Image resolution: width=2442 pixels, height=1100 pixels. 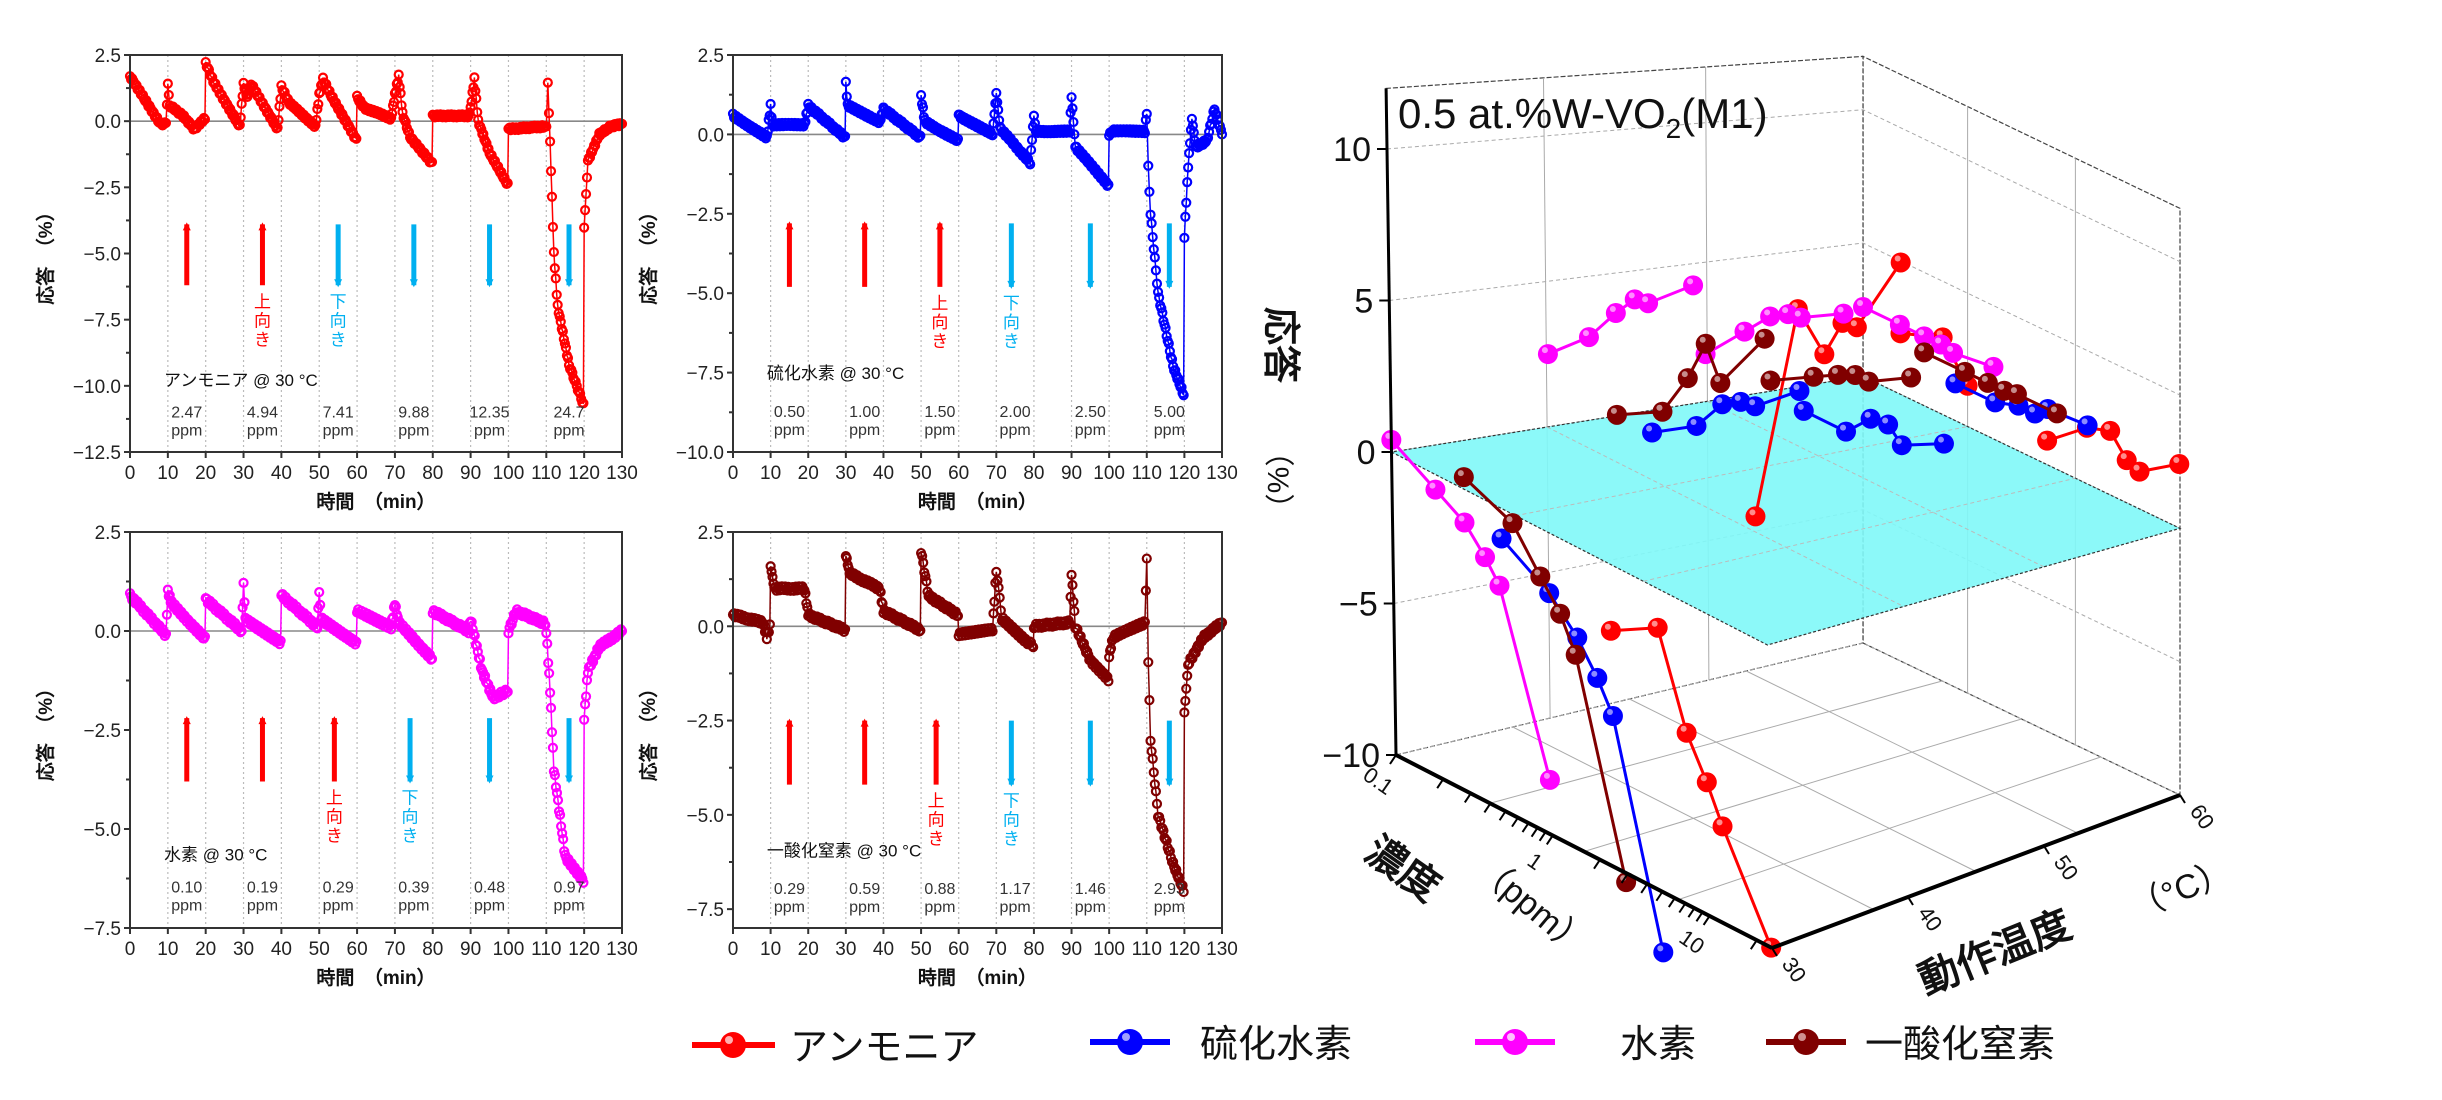 I want to click on legend-marker-ammonia, so click(x=733, y=1045).